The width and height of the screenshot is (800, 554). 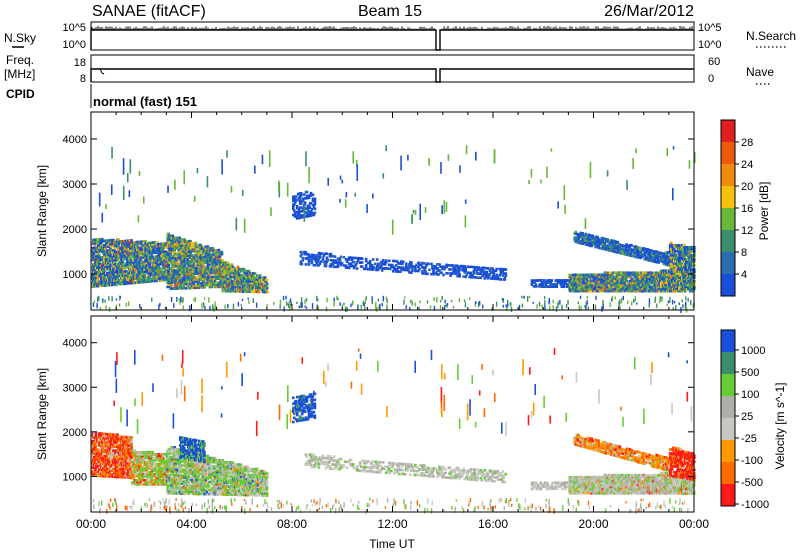 What do you see at coordinates (649, 11) in the screenshot?
I see `date-title: 26/Mar/2012` at bounding box center [649, 11].